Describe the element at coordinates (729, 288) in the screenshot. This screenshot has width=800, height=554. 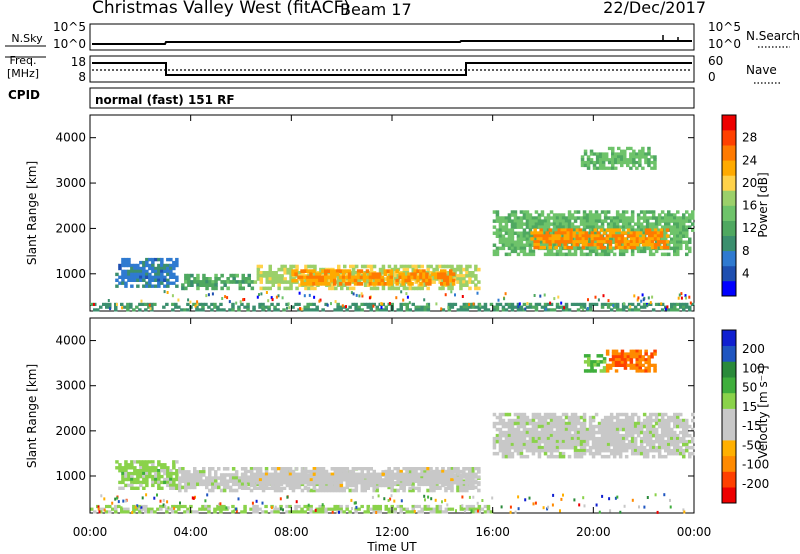
I see `colorbar-swatch` at that location.